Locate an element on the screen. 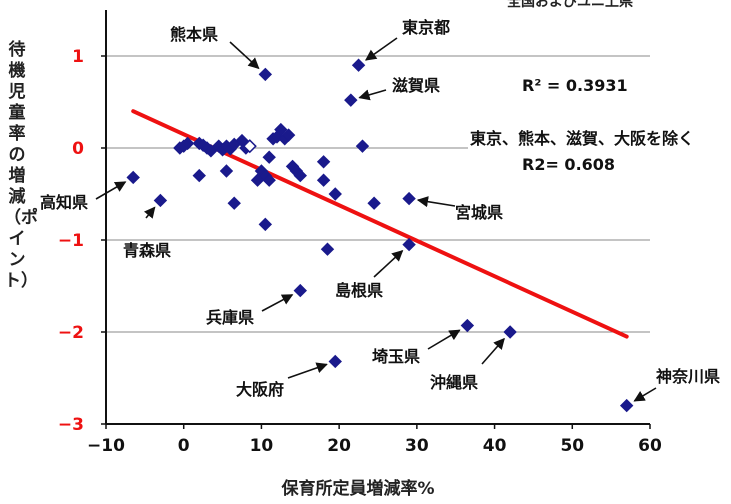  top-note: 全国およびユニ上県 is located at coordinates (569, 5).